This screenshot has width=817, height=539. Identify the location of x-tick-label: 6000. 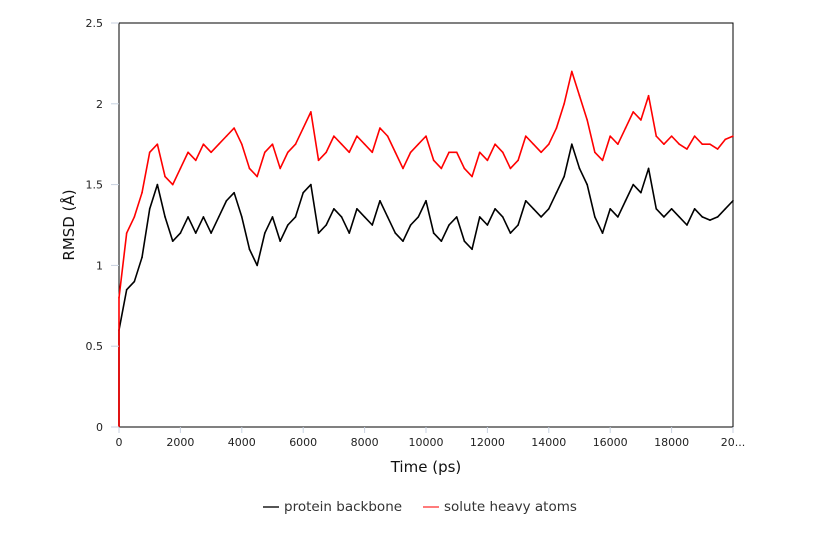
(303, 442).